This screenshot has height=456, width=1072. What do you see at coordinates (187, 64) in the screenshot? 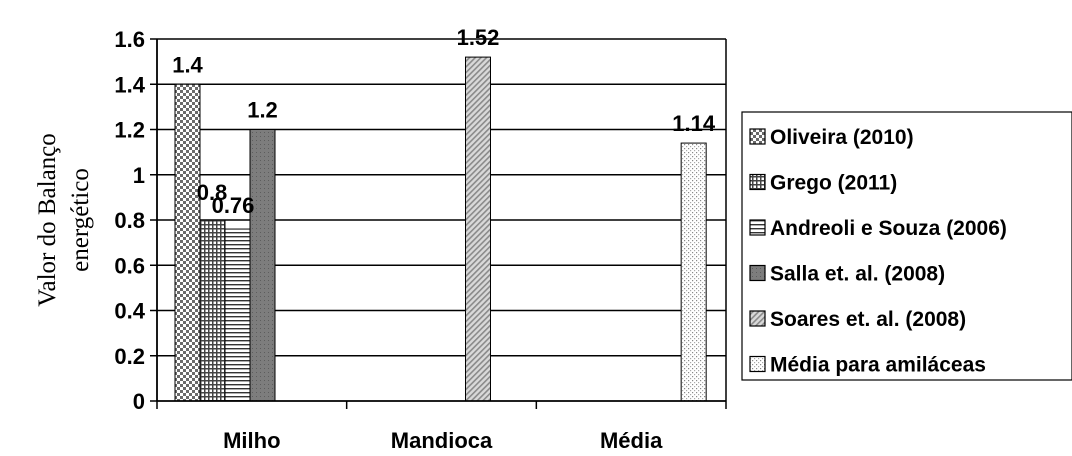
I see `data-label: 1.4` at bounding box center [187, 64].